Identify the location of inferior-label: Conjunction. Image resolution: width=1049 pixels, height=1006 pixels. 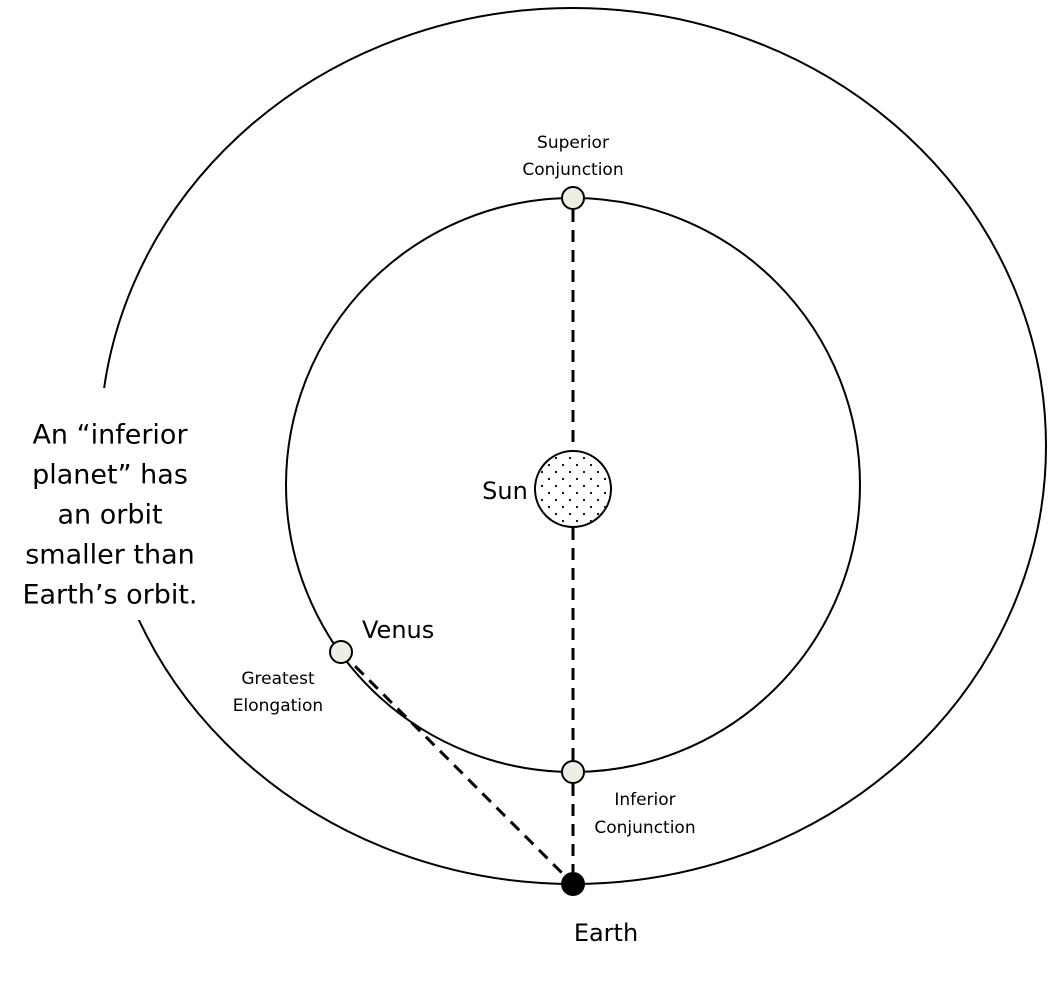
(644, 828).